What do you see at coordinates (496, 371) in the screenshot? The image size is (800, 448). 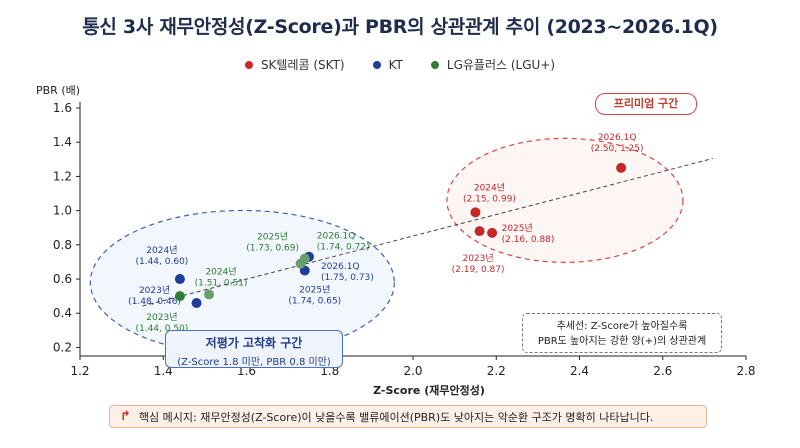 I see `x-tick-label: 2.2` at bounding box center [496, 371].